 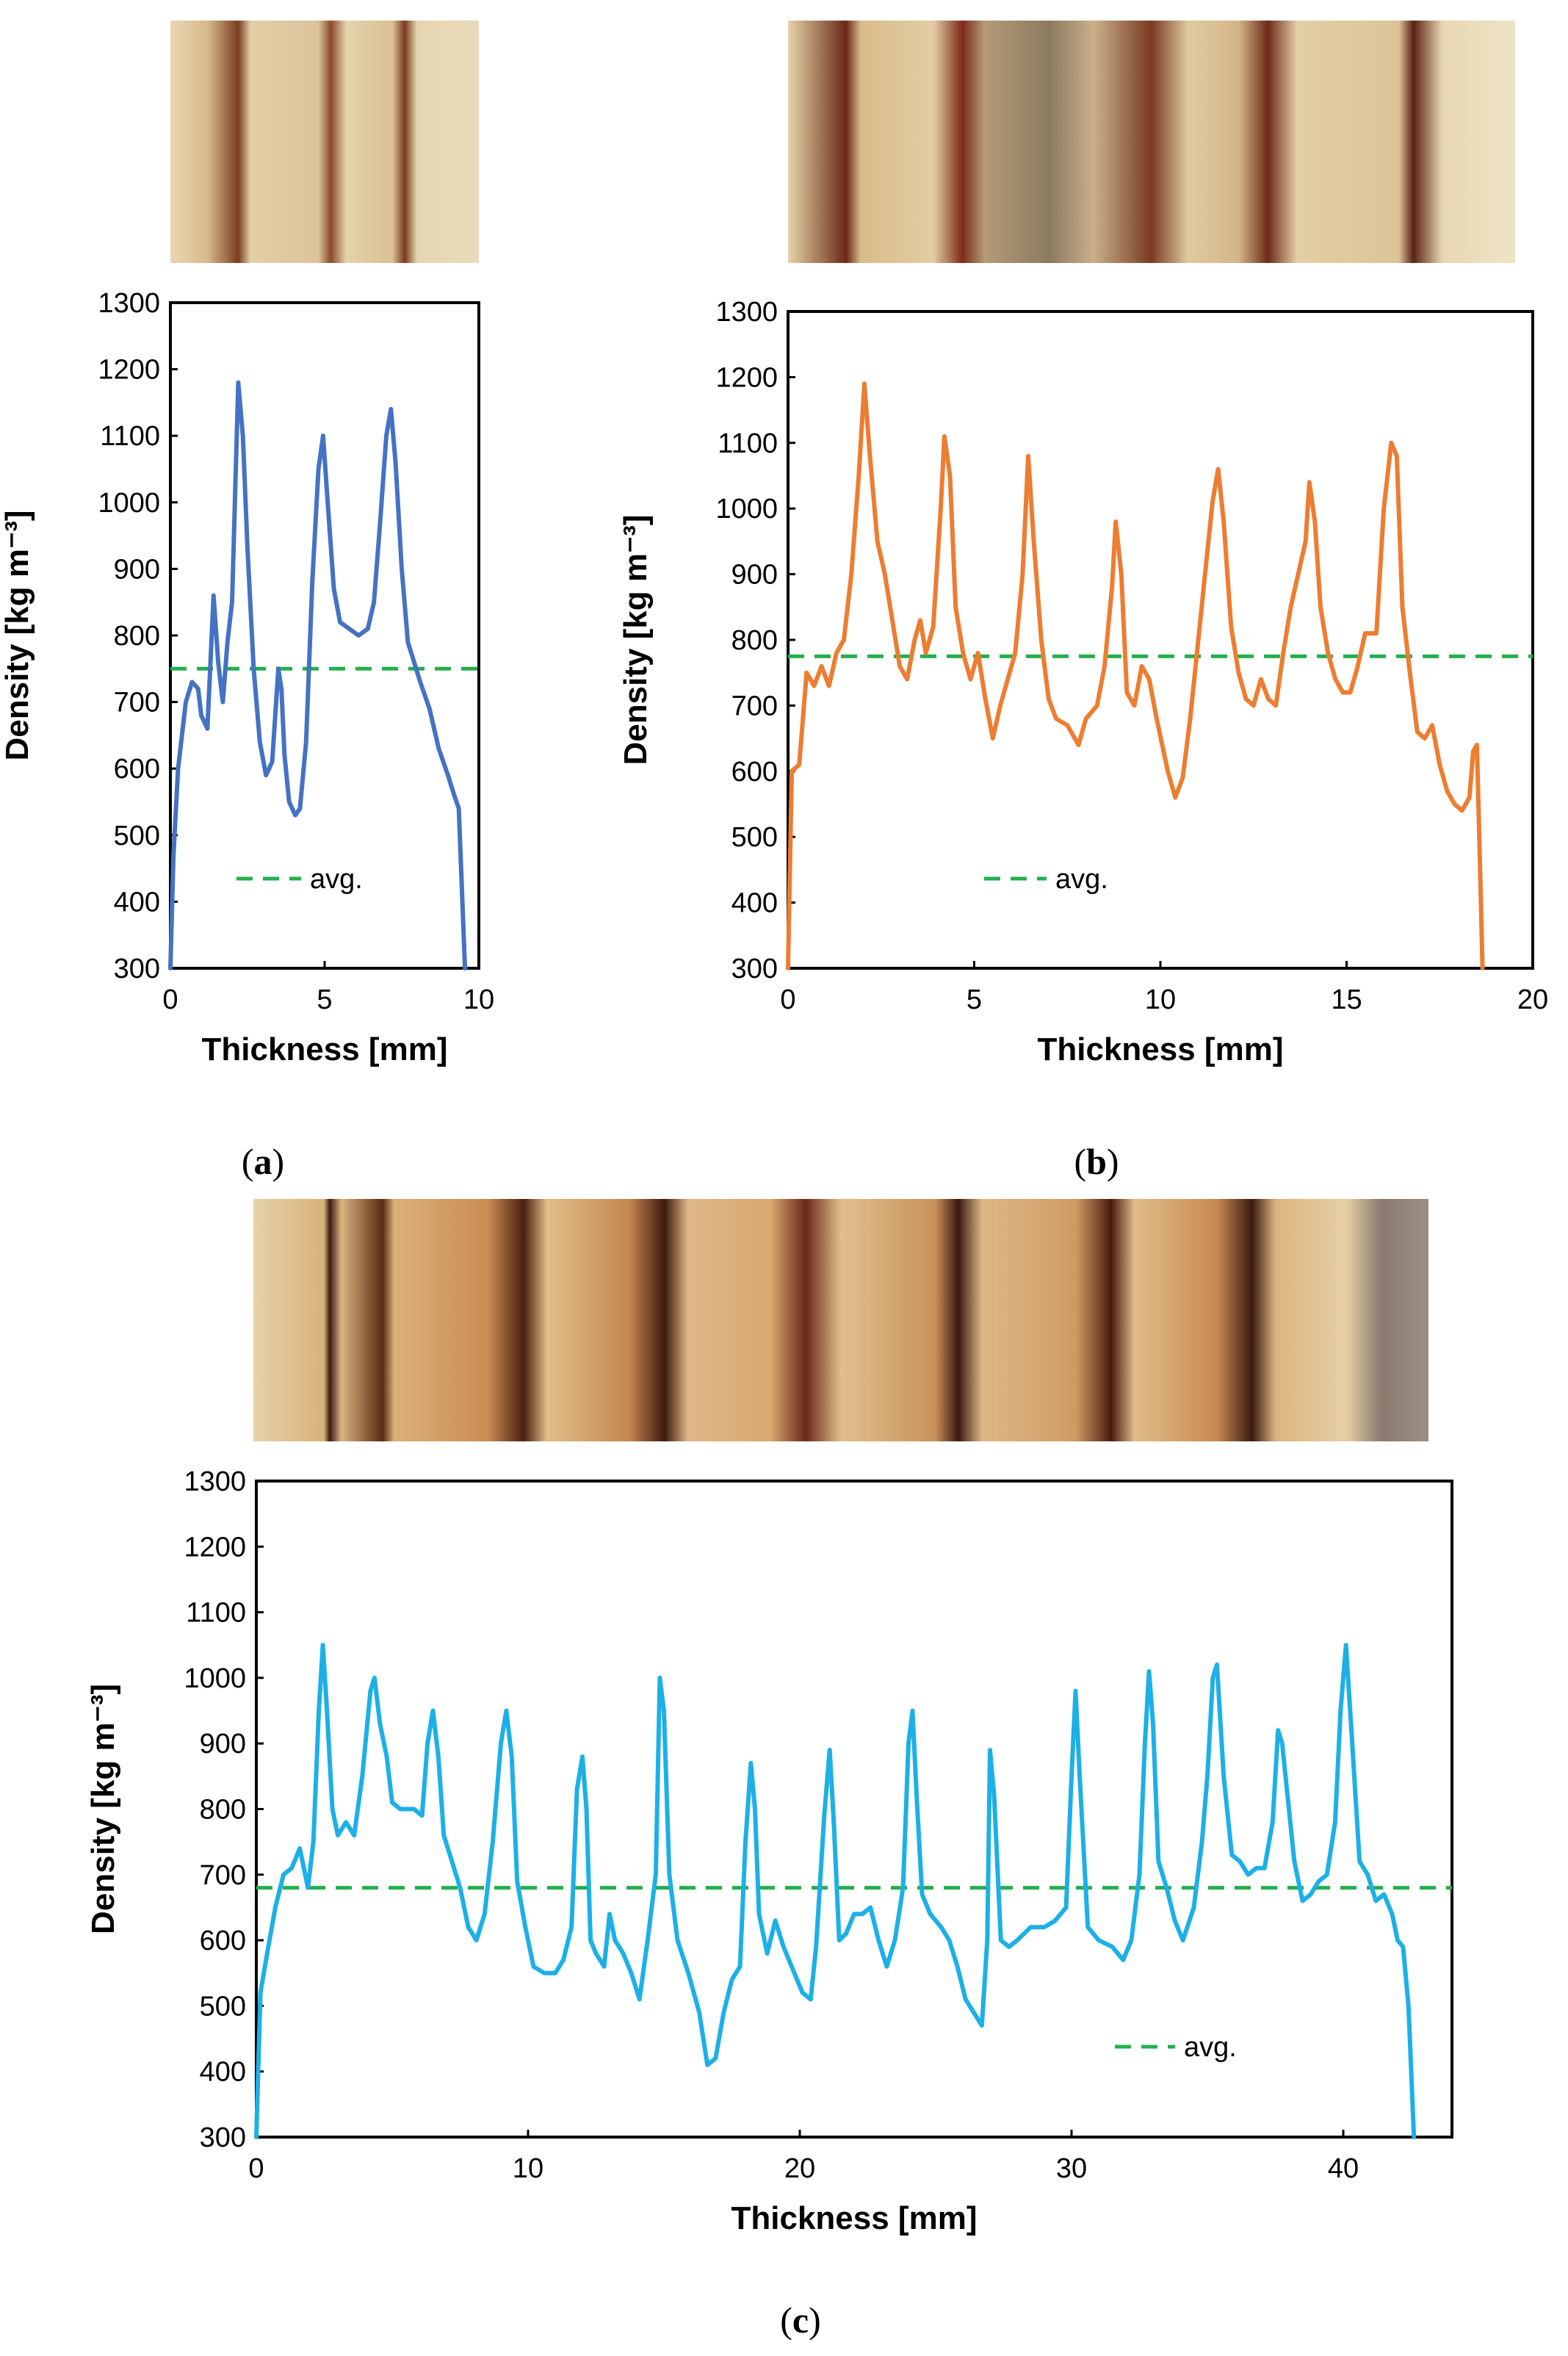 What do you see at coordinates (1151, 142) in the screenshot?
I see `wood-sample-image-b` at bounding box center [1151, 142].